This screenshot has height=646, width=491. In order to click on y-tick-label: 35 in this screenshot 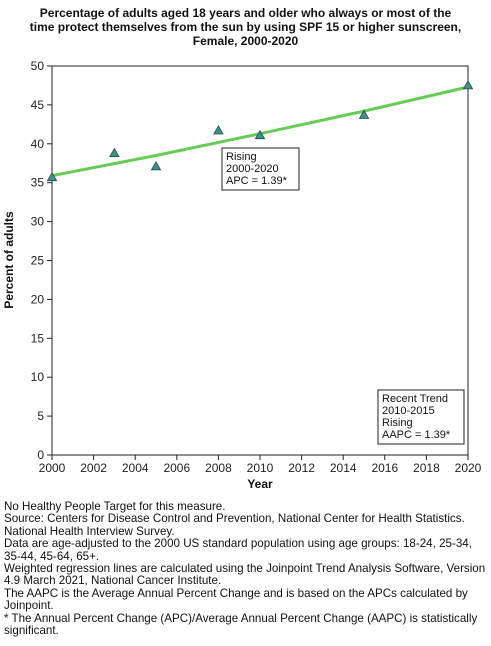, I will do `click(38, 183)`.